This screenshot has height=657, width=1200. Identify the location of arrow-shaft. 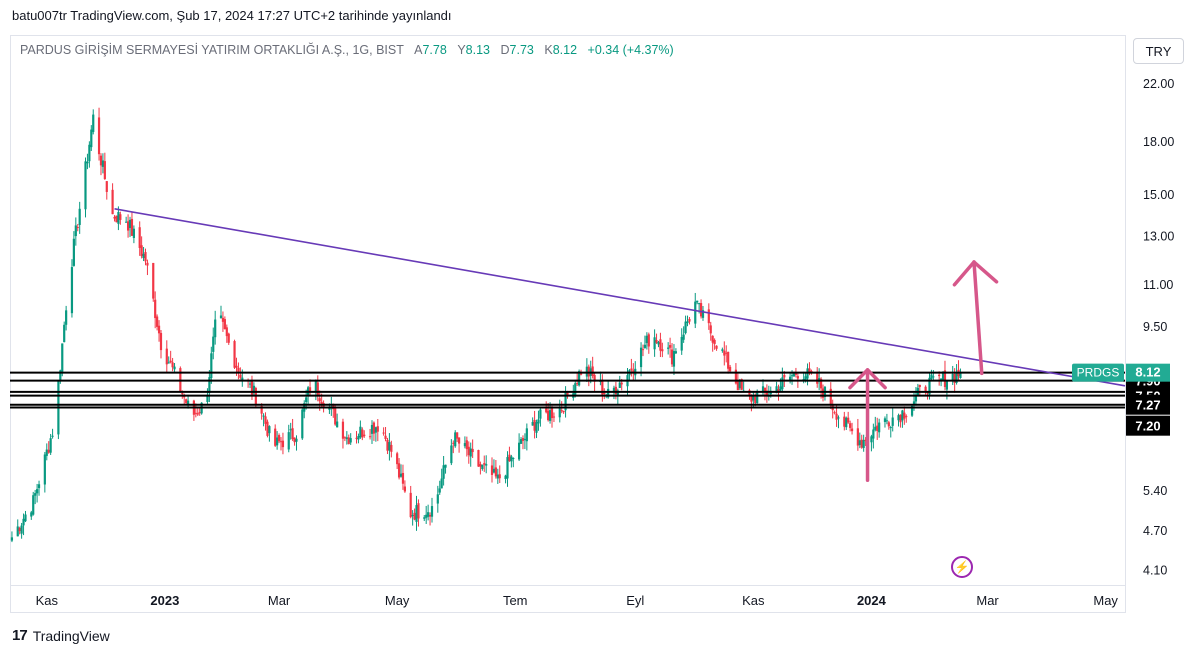
(978, 318).